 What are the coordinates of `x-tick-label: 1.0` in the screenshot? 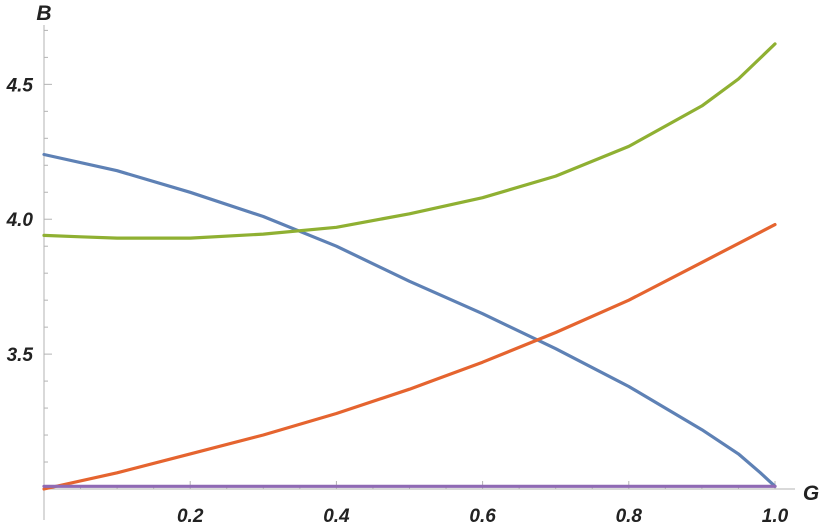 It's located at (775, 516).